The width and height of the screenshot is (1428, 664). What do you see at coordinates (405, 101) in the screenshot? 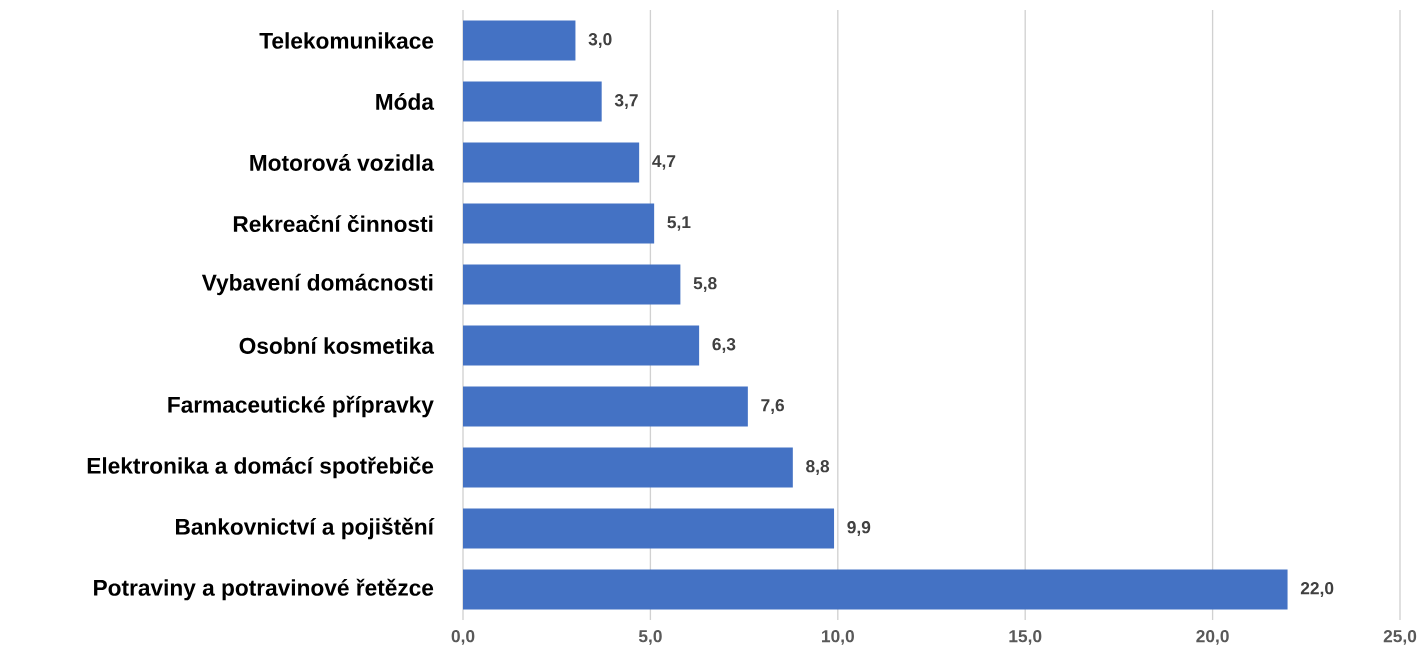
I see `y-tick-label: Móda` at bounding box center [405, 101].